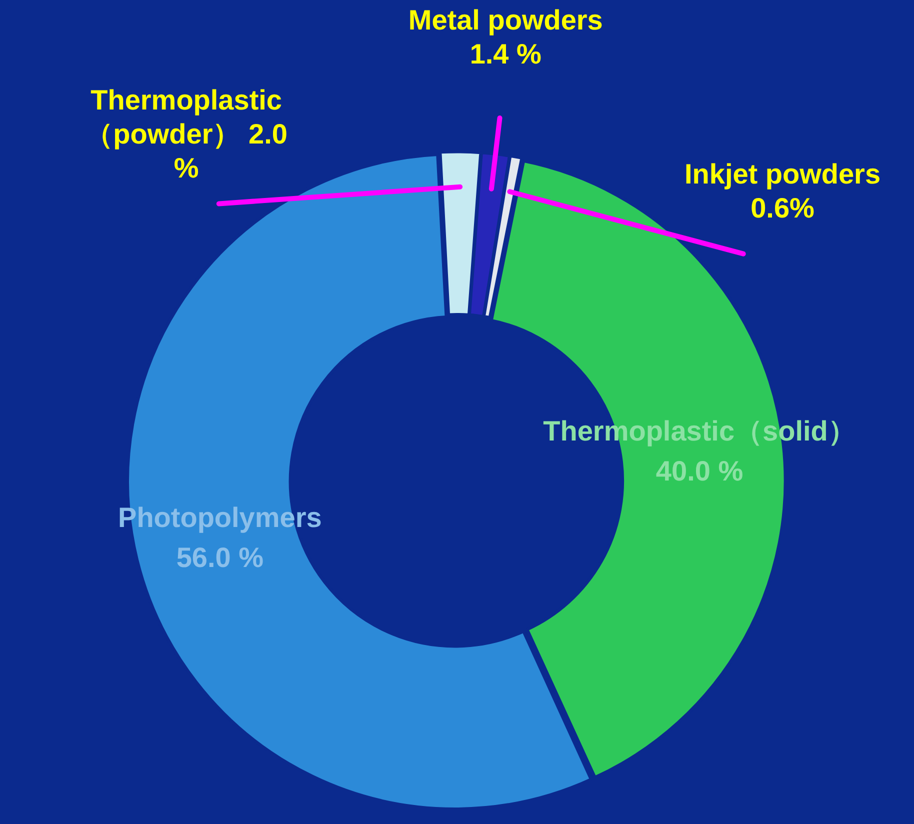 This screenshot has width=914, height=824. Describe the element at coordinates (782, 174) in the screenshot. I see `slice-label: Inkjet powders` at that location.